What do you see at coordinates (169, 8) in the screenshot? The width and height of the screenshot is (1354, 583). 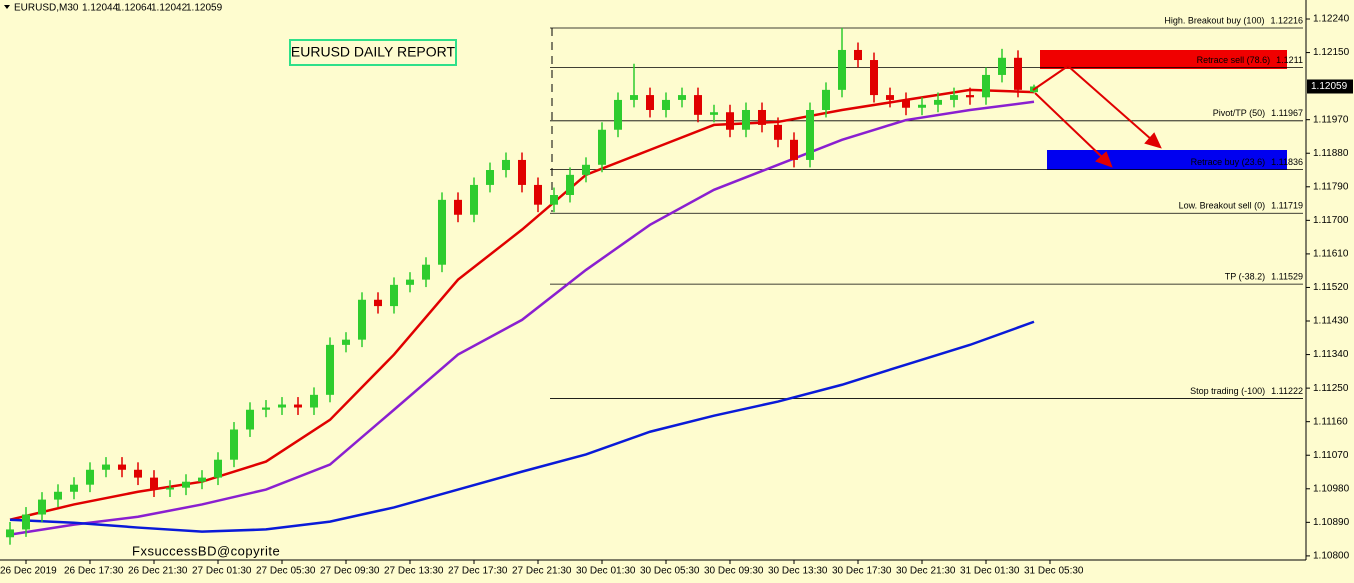 I see `header-low: 1.12042` at bounding box center [169, 8].